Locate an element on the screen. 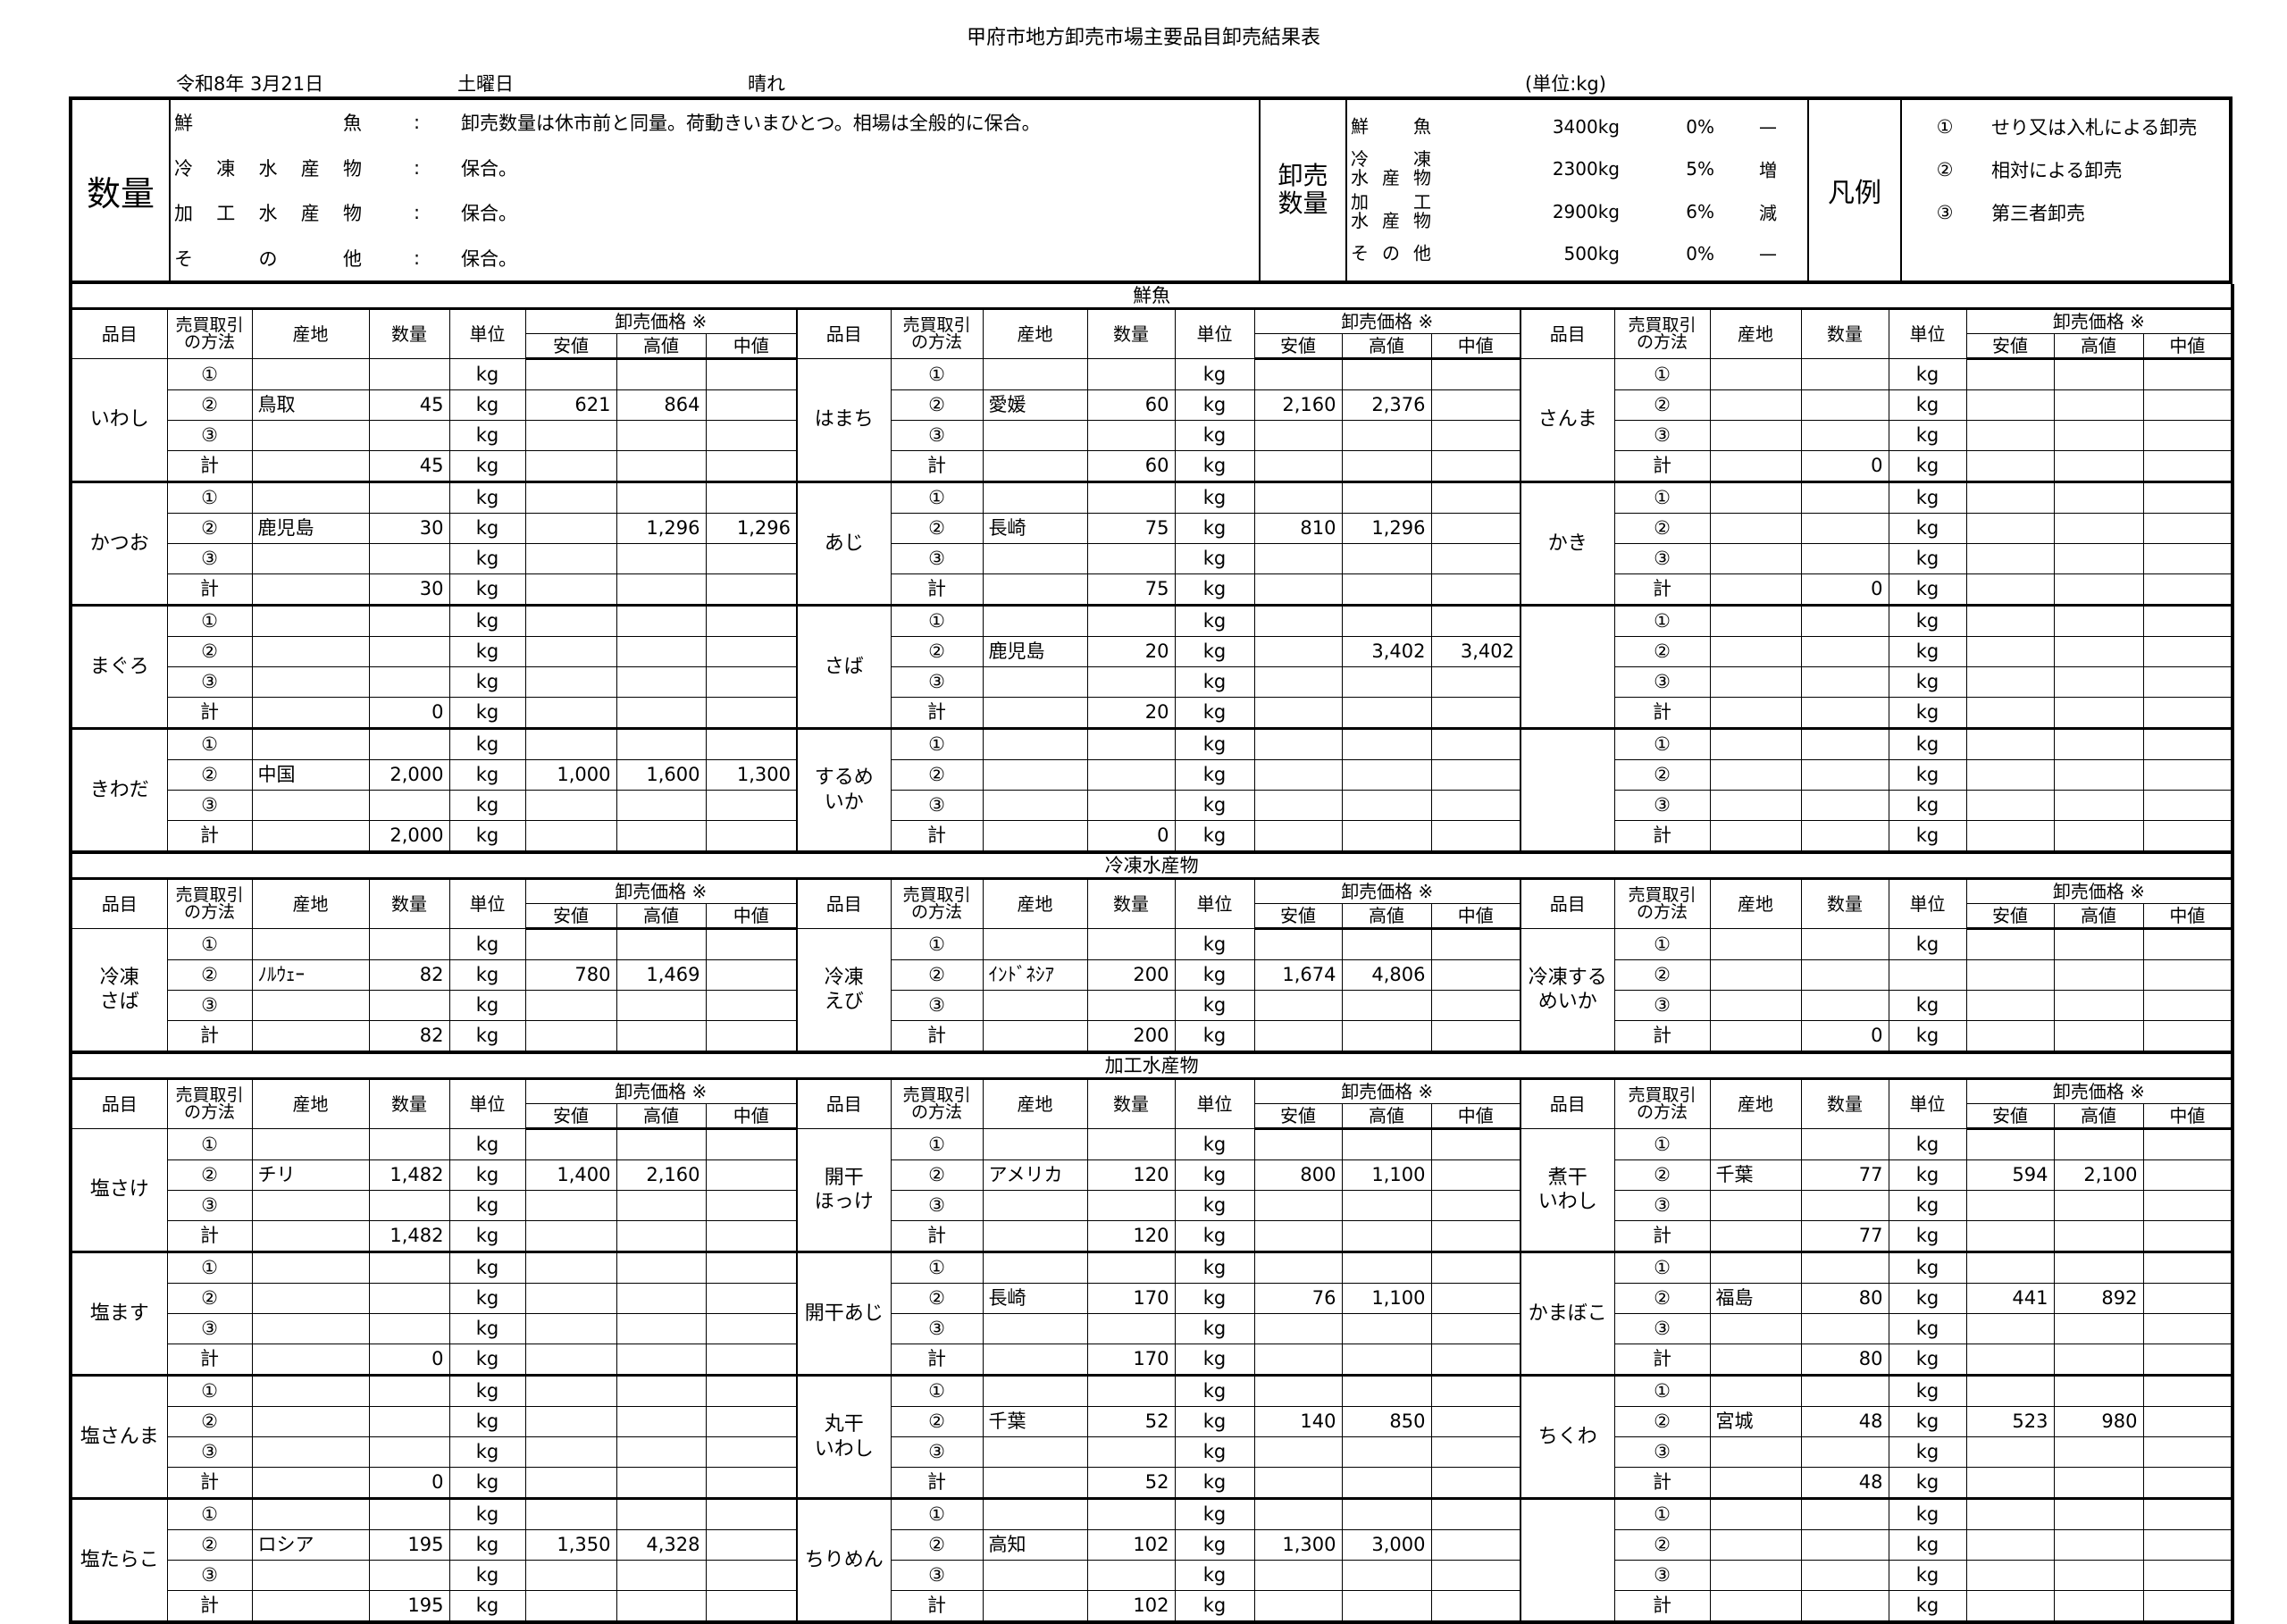 This screenshot has width=2287, height=1624. quantity: 0 is located at coordinates (409, 1483).